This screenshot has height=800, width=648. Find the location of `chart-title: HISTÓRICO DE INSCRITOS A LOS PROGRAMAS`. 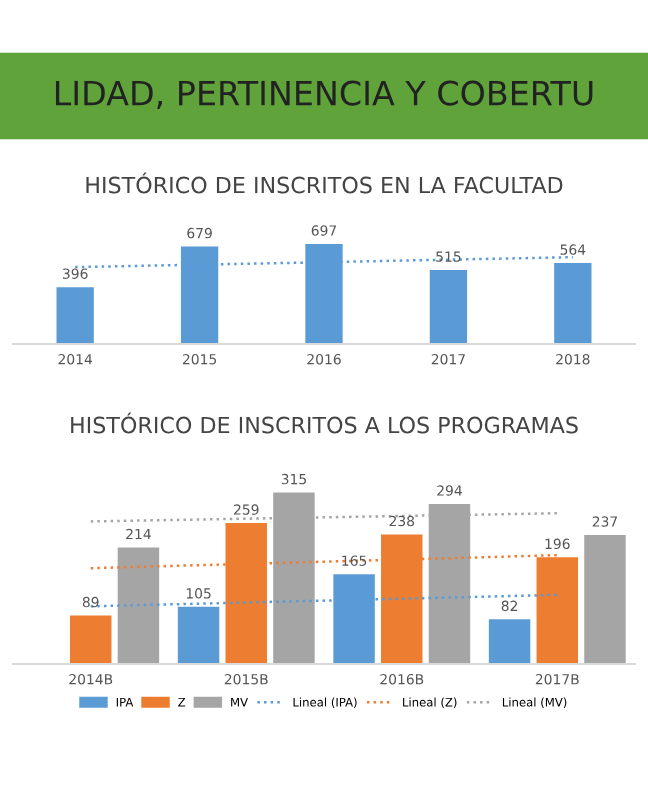

chart-title: HISTÓRICO DE INSCRITOS A LOS PROGRAMAS is located at coordinates (324, 423).